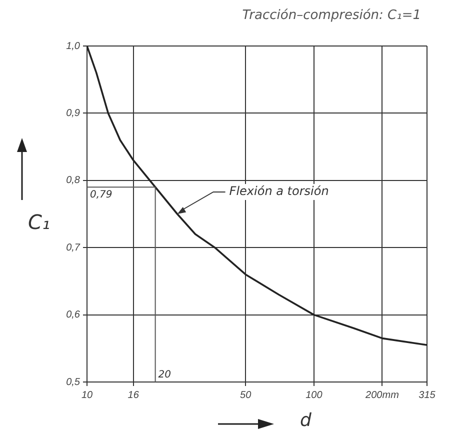  I want to click on x-tick-label: 315, so click(427, 395).